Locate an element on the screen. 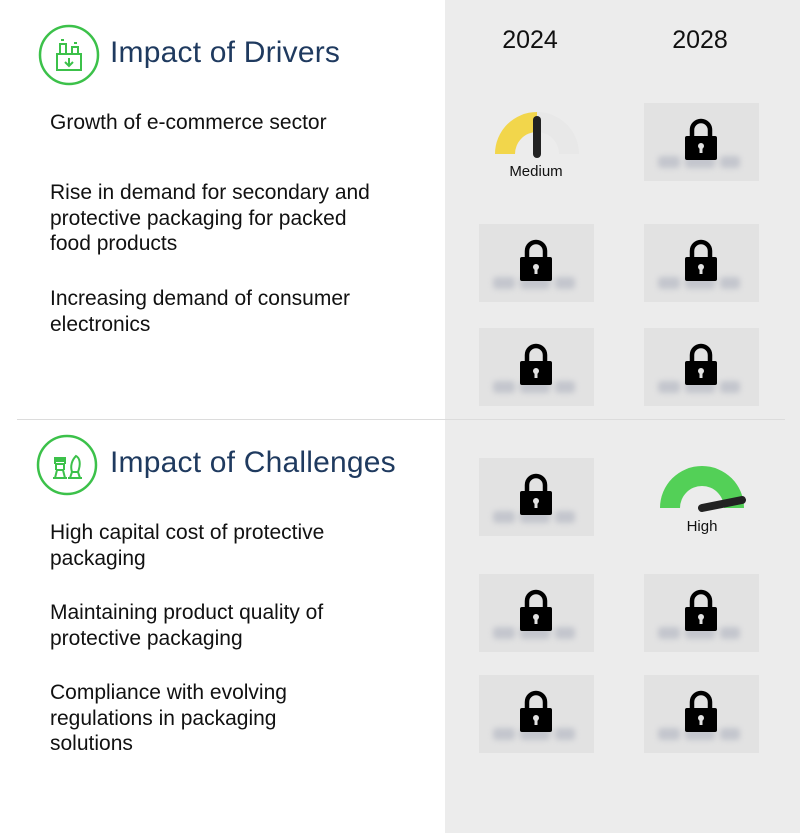 This screenshot has width=800, height=833. year-2028-header: 2028 is located at coordinates (700, 40).